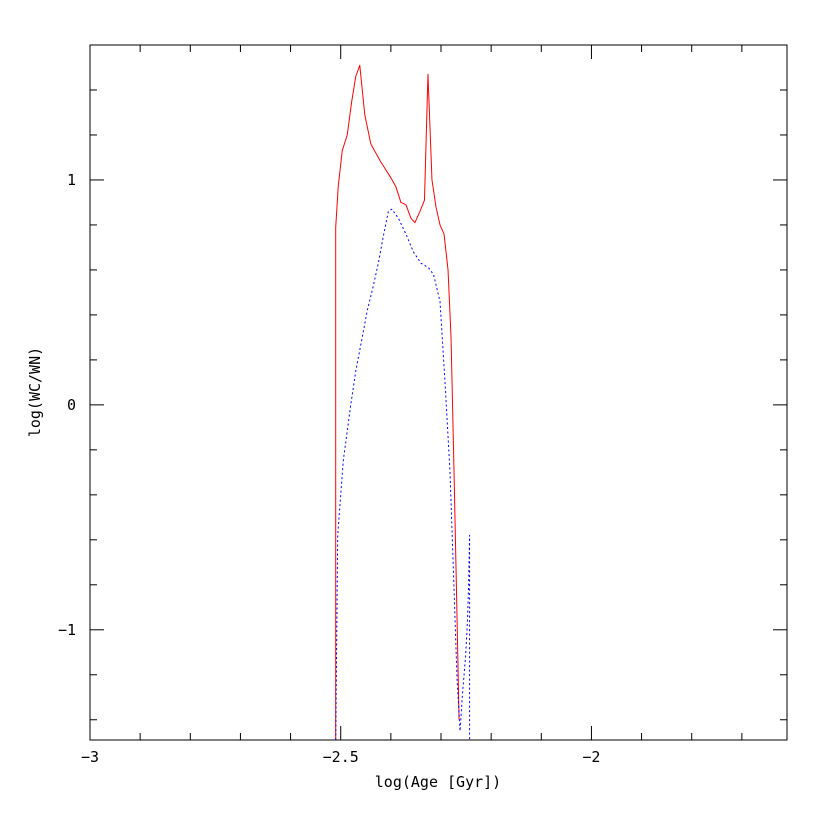  I want to click on x-tick-label: −2.5, so click(341, 757).